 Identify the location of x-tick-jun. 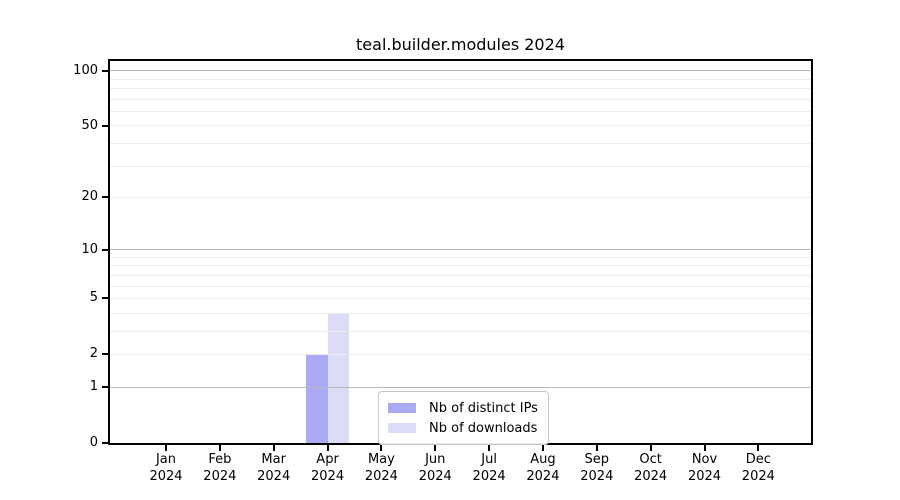
(435, 448).